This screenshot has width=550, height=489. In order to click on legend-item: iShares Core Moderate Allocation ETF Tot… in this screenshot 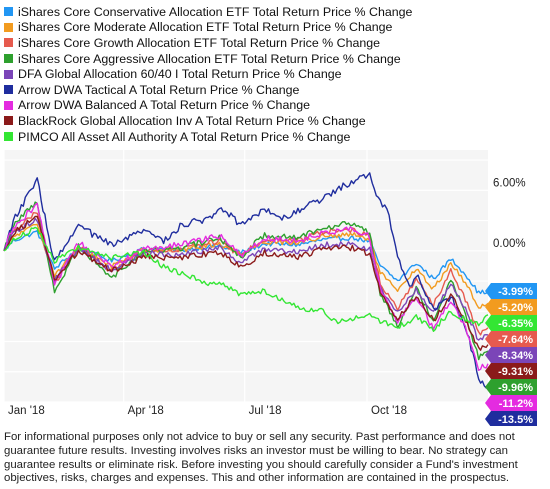, I will do `click(274, 28)`.